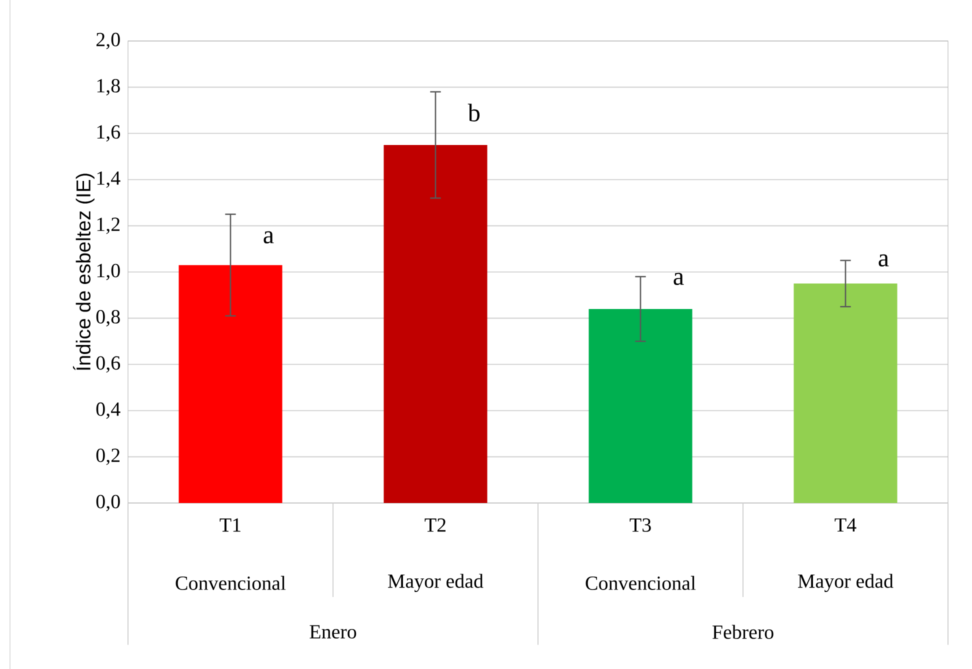 The width and height of the screenshot is (972, 669). What do you see at coordinates (474, 113) in the screenshot?
I see `annotation: b` at bounding box center [474, 113].